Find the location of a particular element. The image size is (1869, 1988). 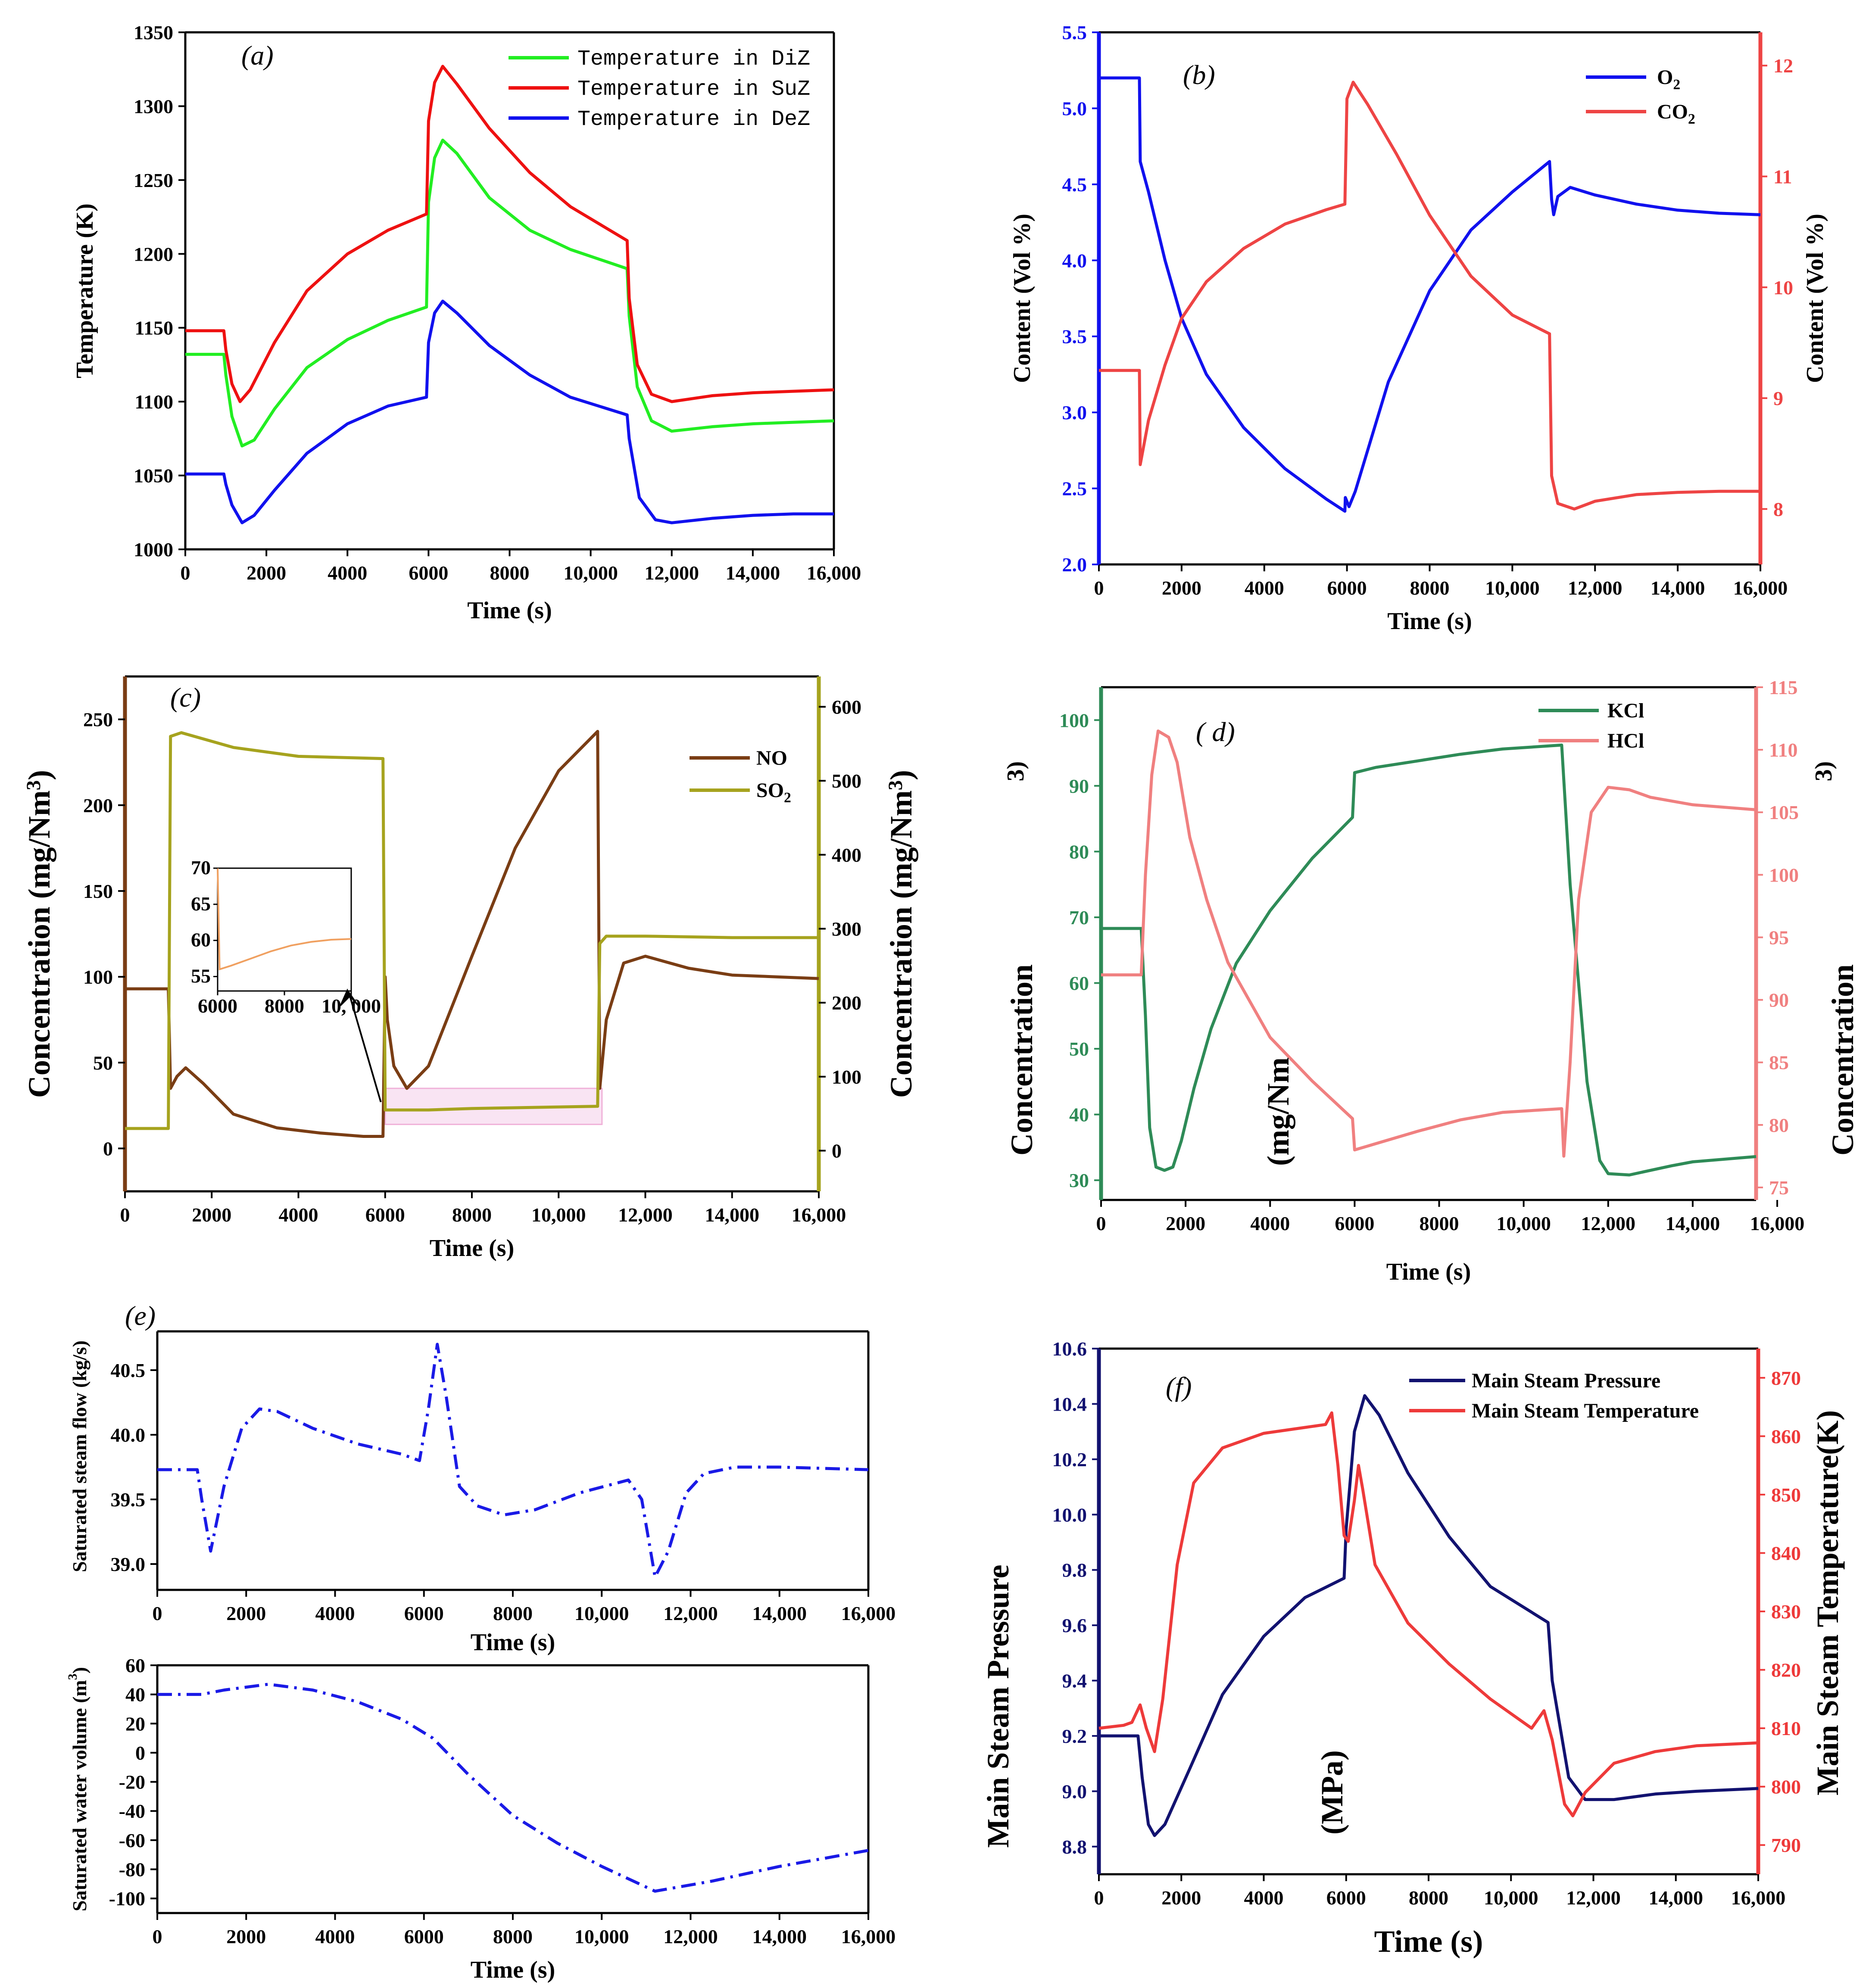

series-line-kcl is located at coordinates (1429, 960).